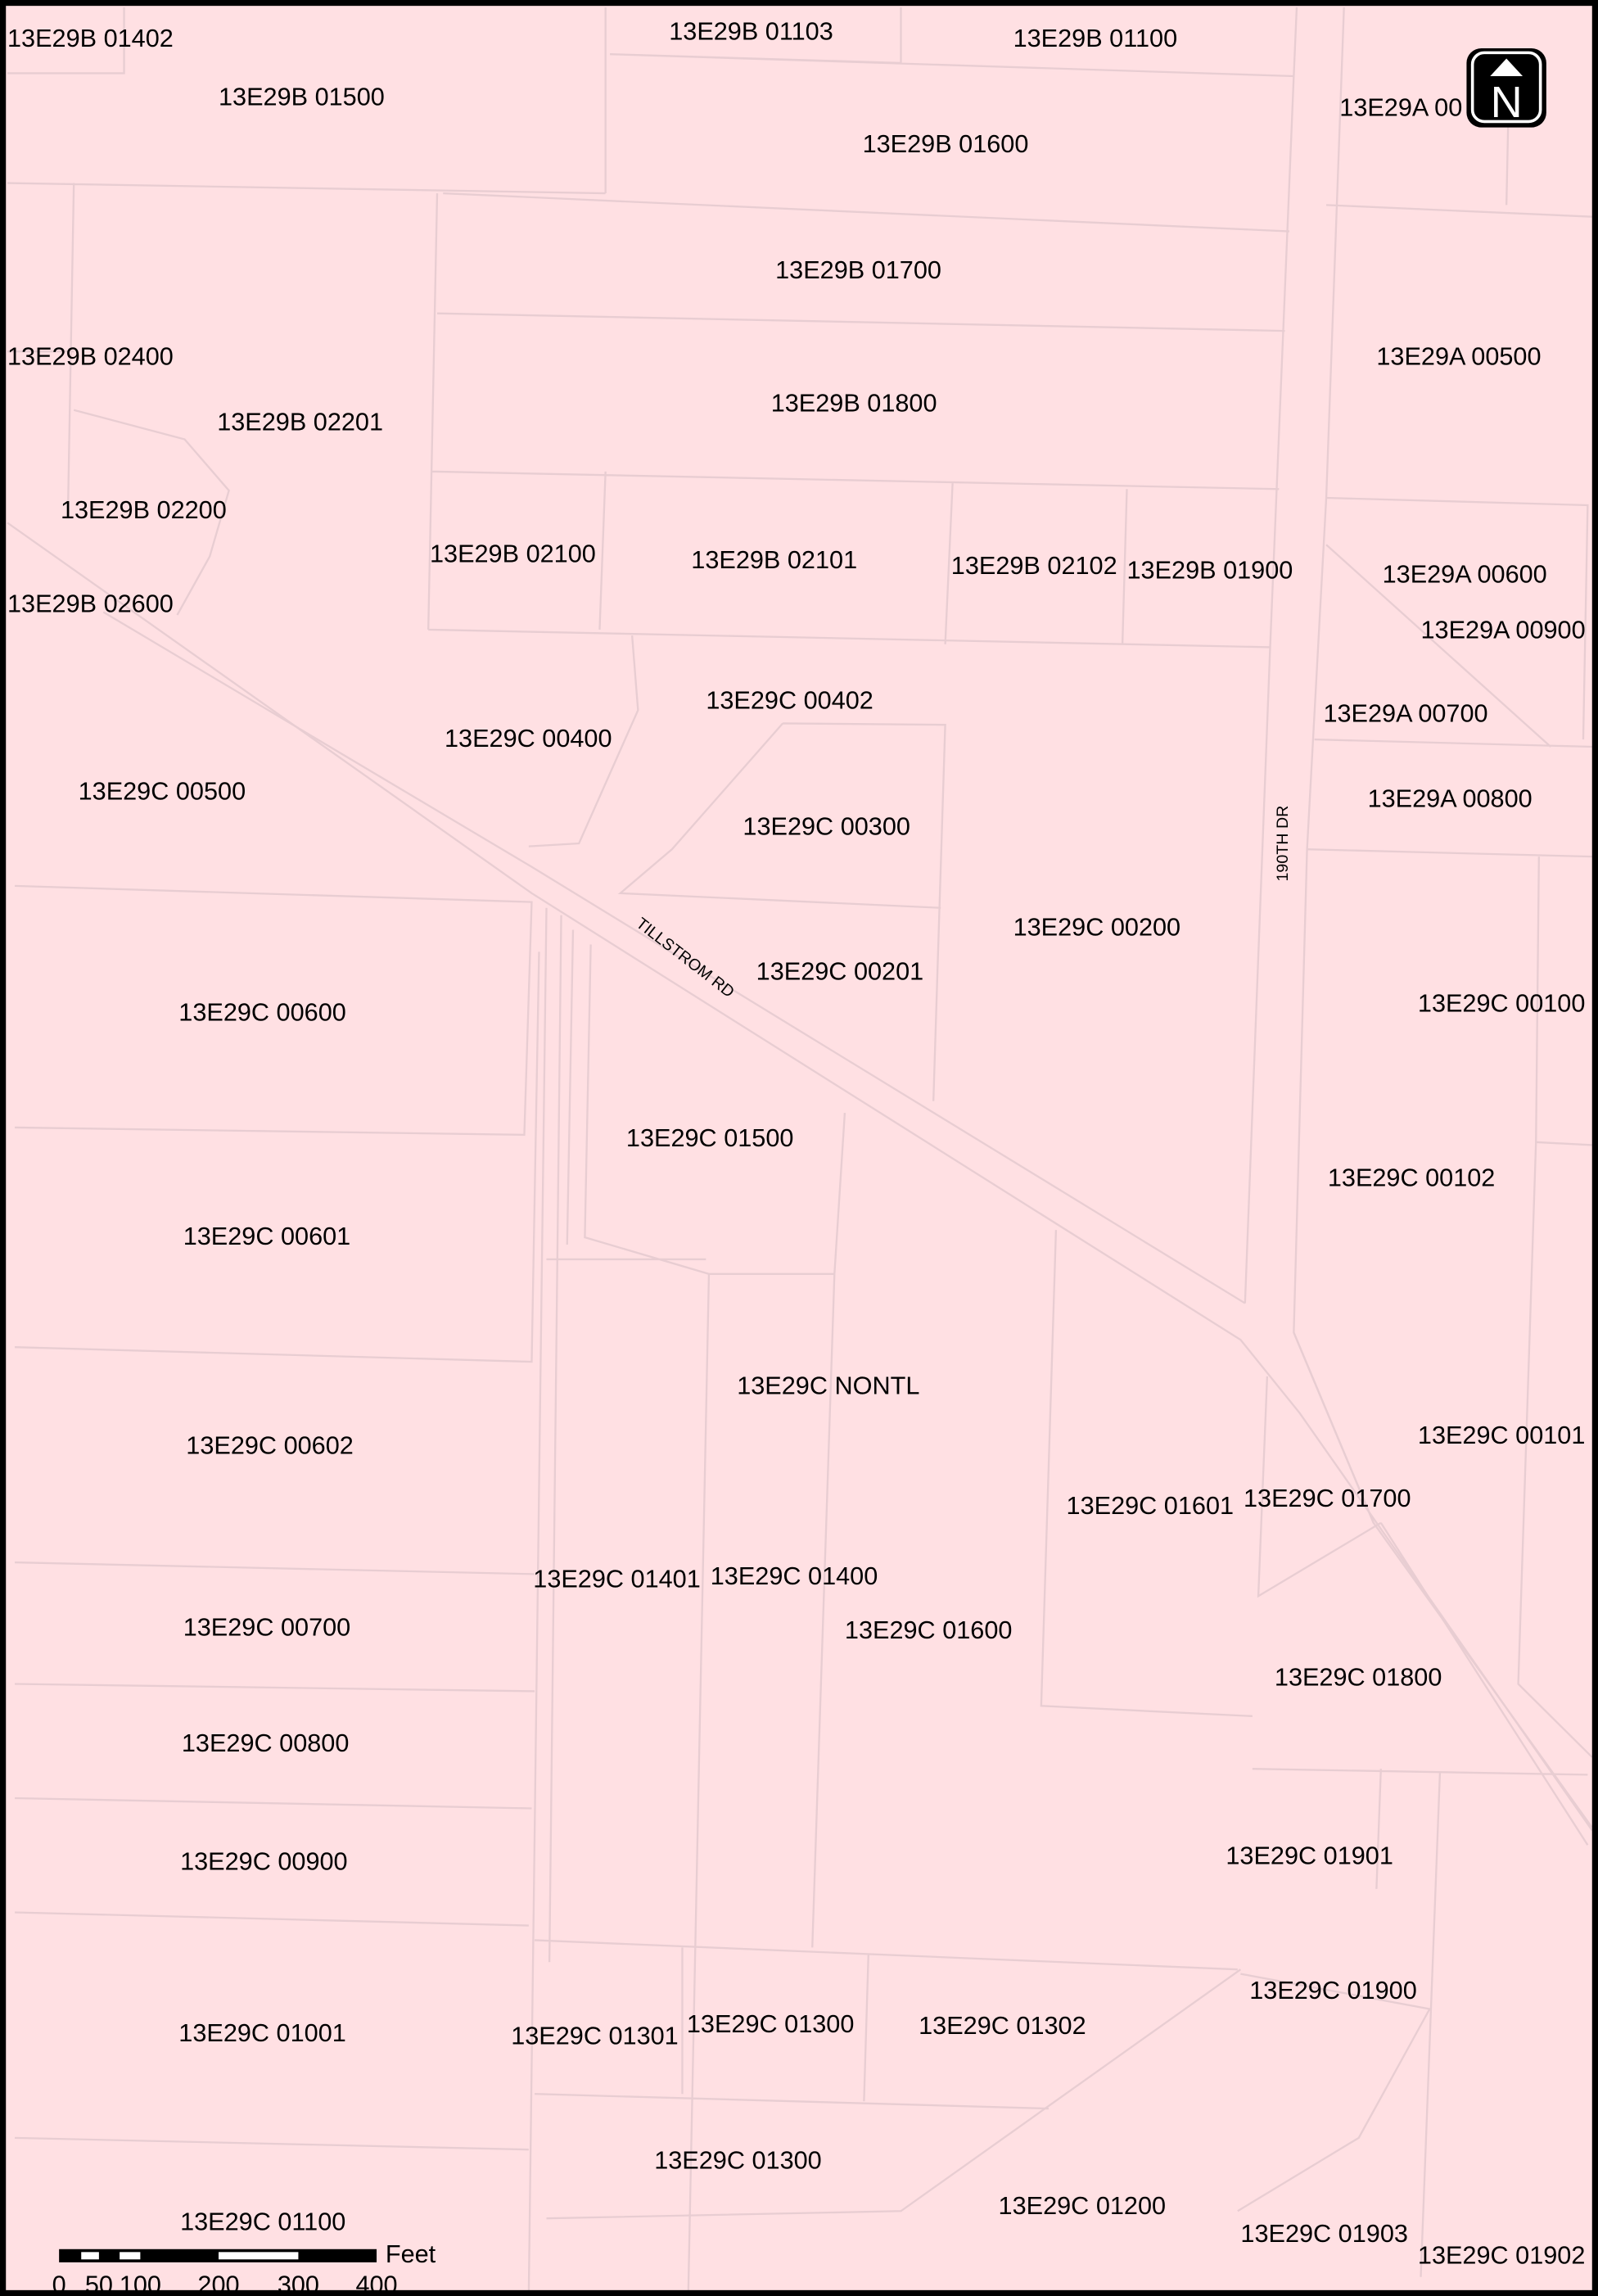  What do you see at coordinates (218, 2255) in the screenshot?
I see `scale-bar-body` at bounding box center [218, 2255].